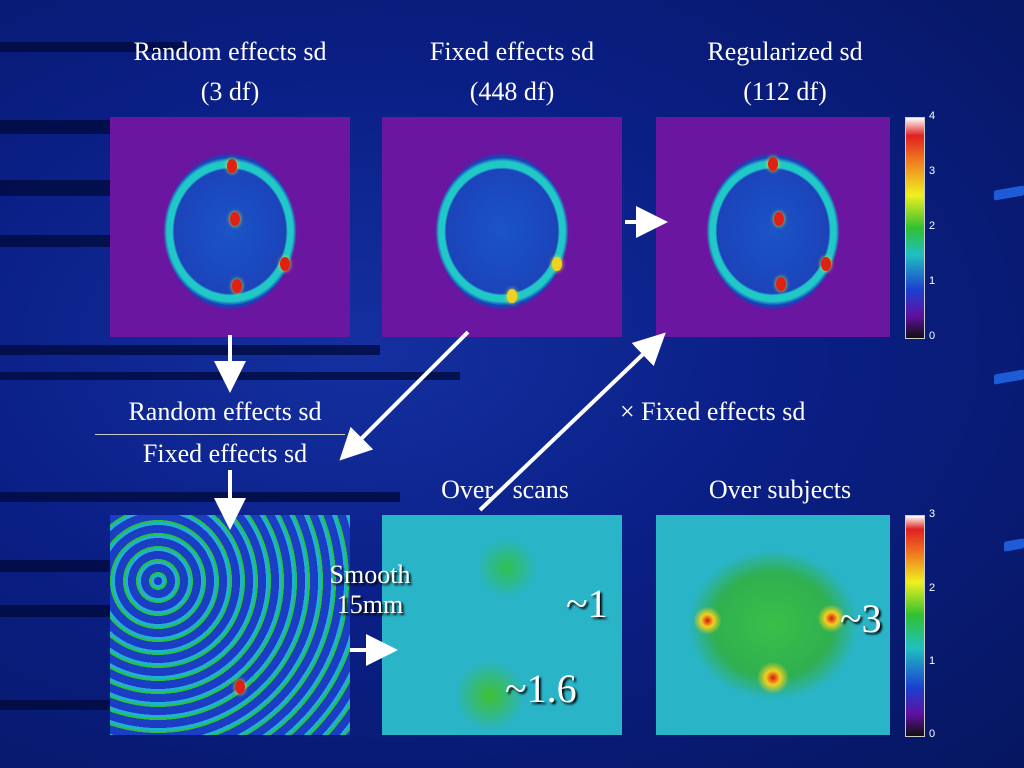  I want to click on over-subjects-map, so click(773, 625).